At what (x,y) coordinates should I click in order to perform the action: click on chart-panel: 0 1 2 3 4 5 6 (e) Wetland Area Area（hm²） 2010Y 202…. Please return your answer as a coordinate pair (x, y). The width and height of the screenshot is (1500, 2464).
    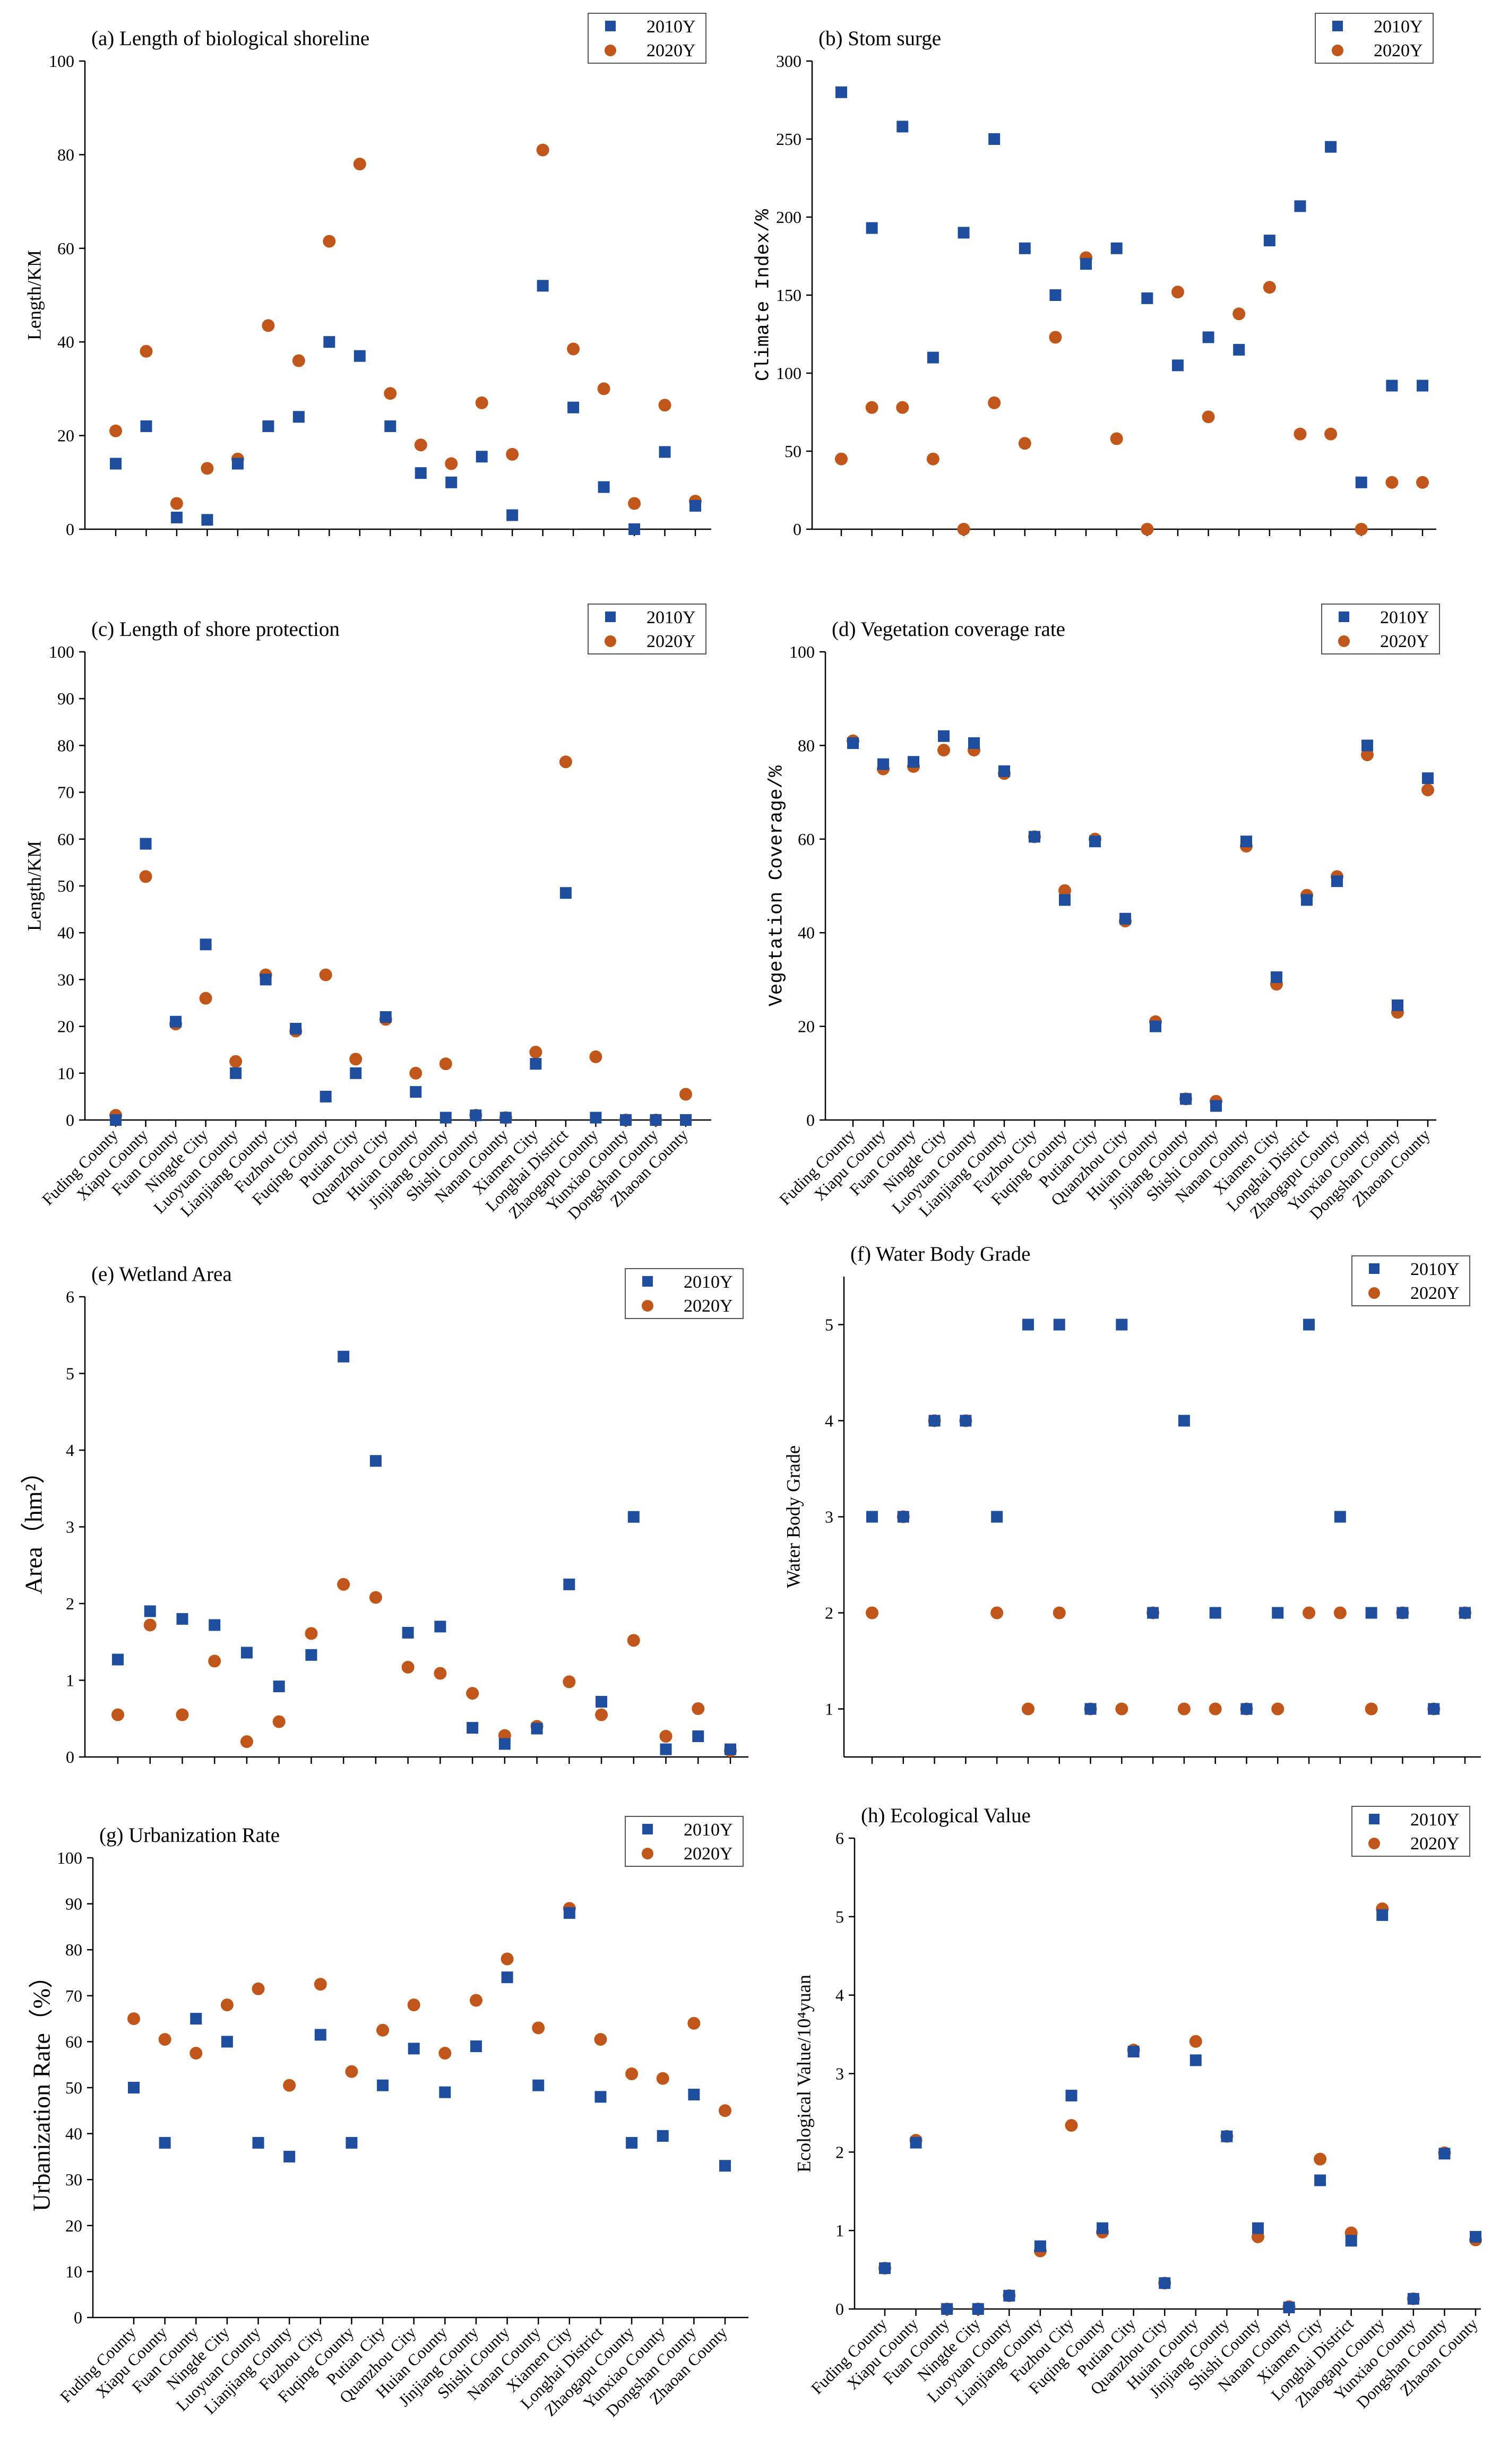
    Looking at the image, I should click on (384, 1515).